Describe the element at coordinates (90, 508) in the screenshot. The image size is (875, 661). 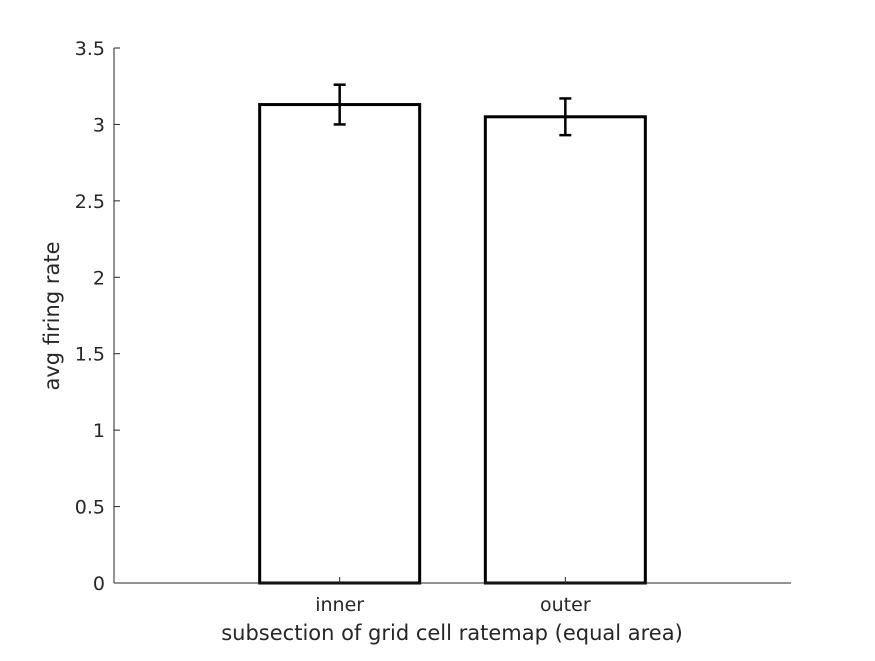
I see `y-tick-label: 0.5` at that location.